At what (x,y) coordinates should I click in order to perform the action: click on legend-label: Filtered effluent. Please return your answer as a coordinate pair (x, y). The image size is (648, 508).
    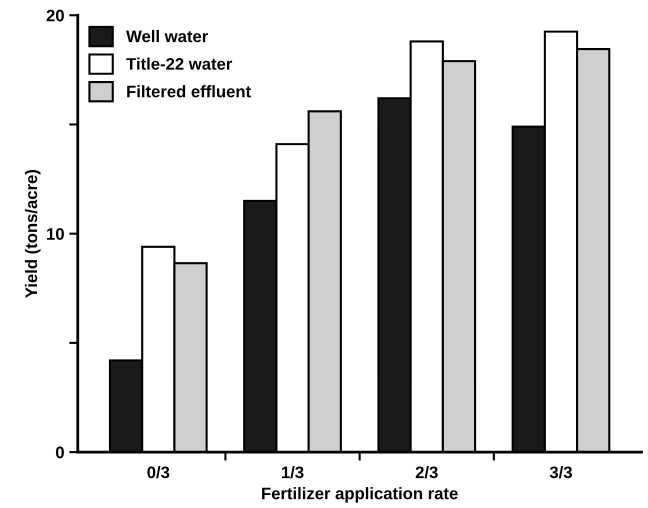
    Looking at the image, I should click on (189, 91).